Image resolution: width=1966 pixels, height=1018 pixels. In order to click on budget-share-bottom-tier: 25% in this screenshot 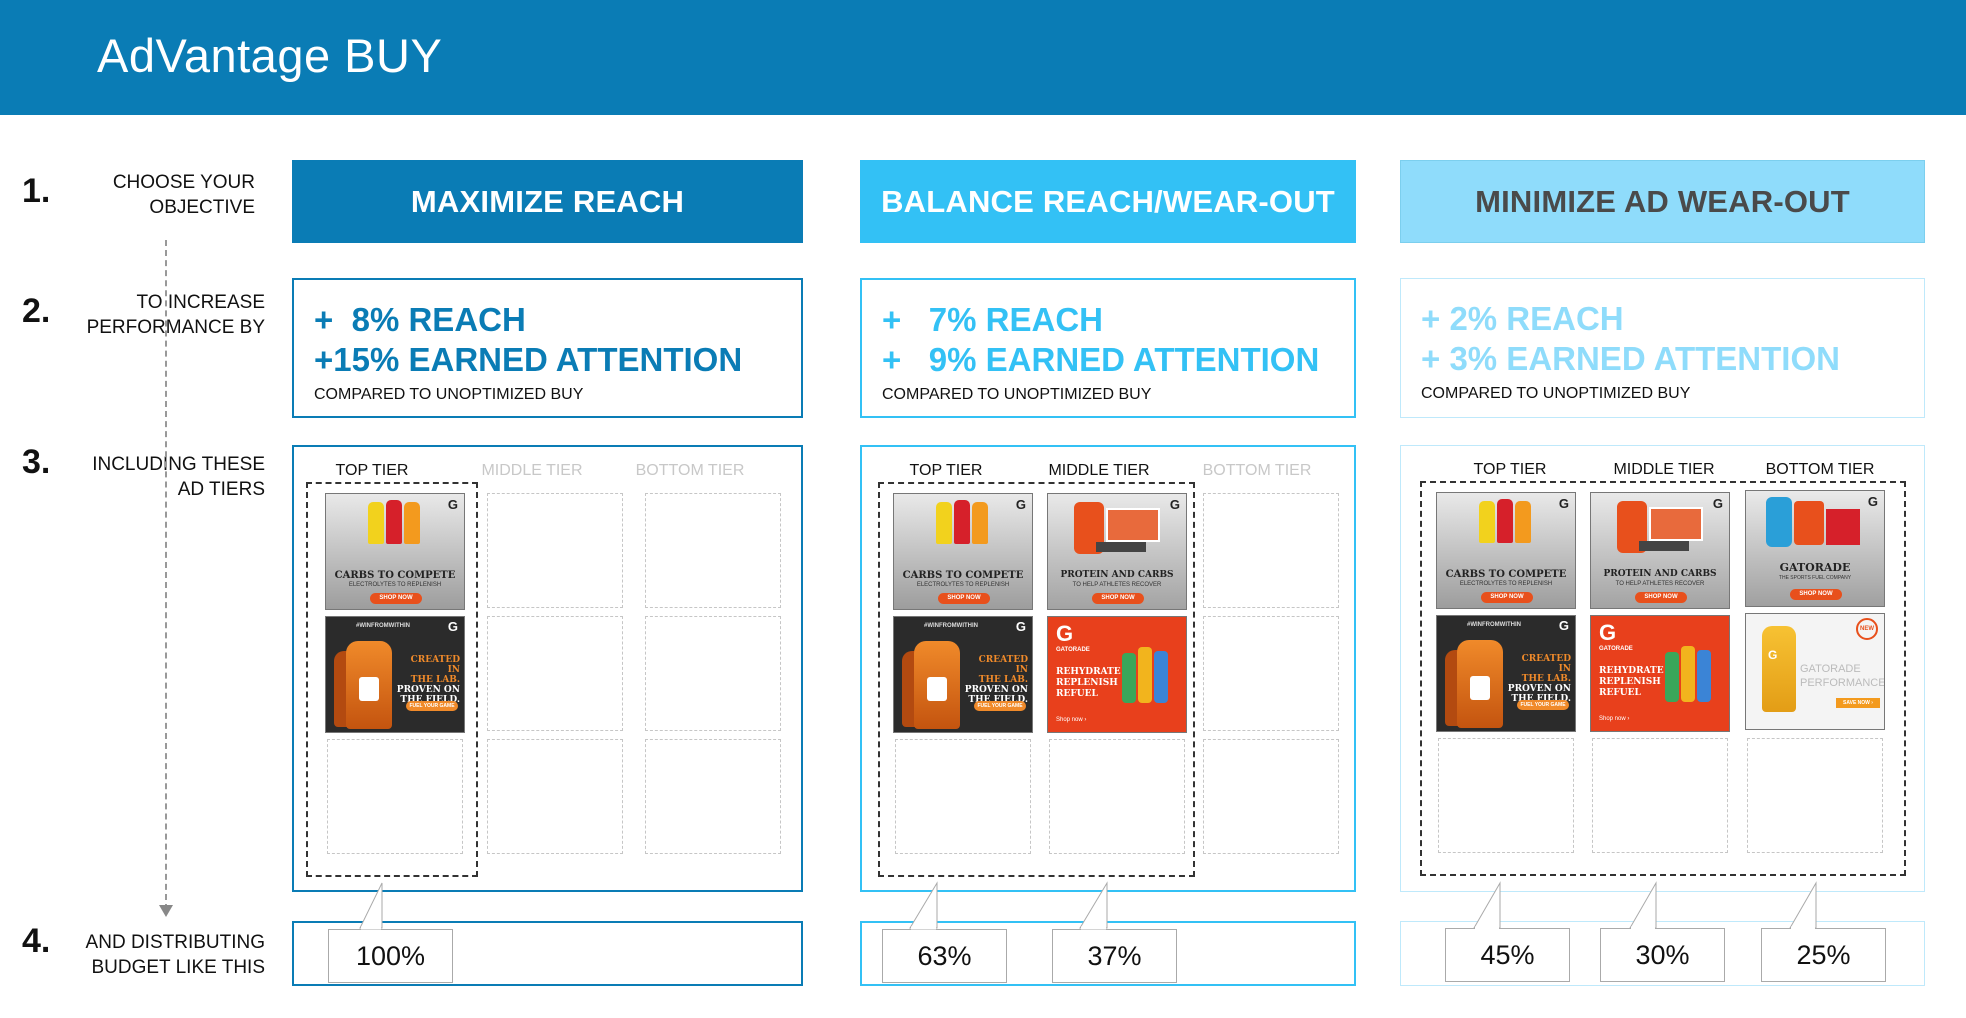, I will do `click(1823, 955)`.